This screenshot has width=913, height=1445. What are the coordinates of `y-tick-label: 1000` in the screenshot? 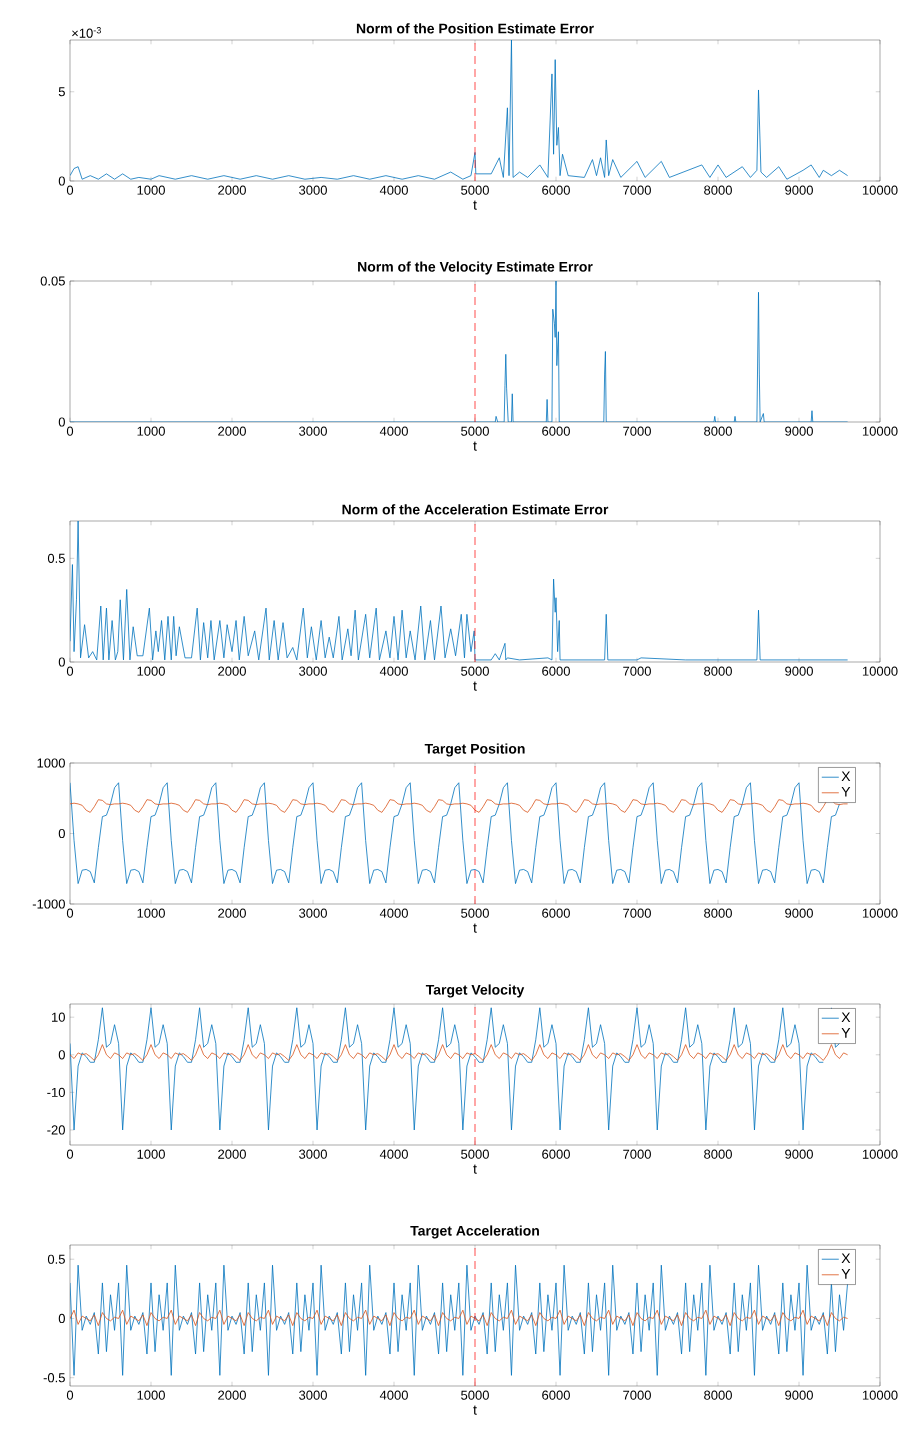 It's located at (51, 763).